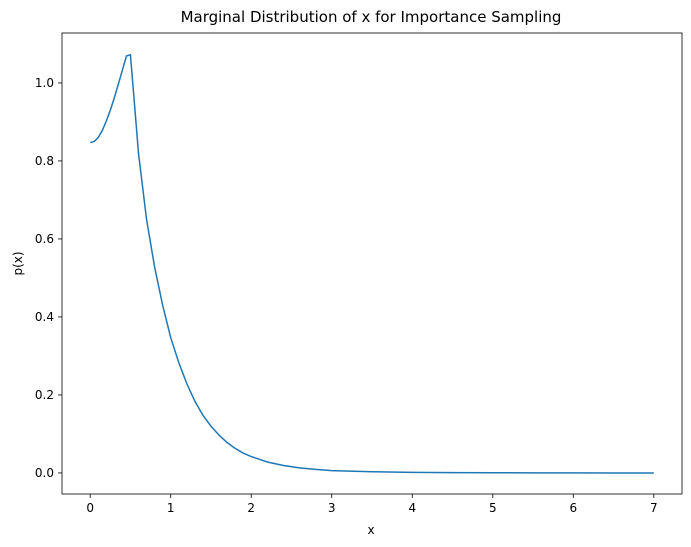 The height and width of the screenshot is (547, 691). What do you see at coordinates (90, 508) in the screenshot?
I see `x-tick-label: 0` at bounding box center [90, 508].